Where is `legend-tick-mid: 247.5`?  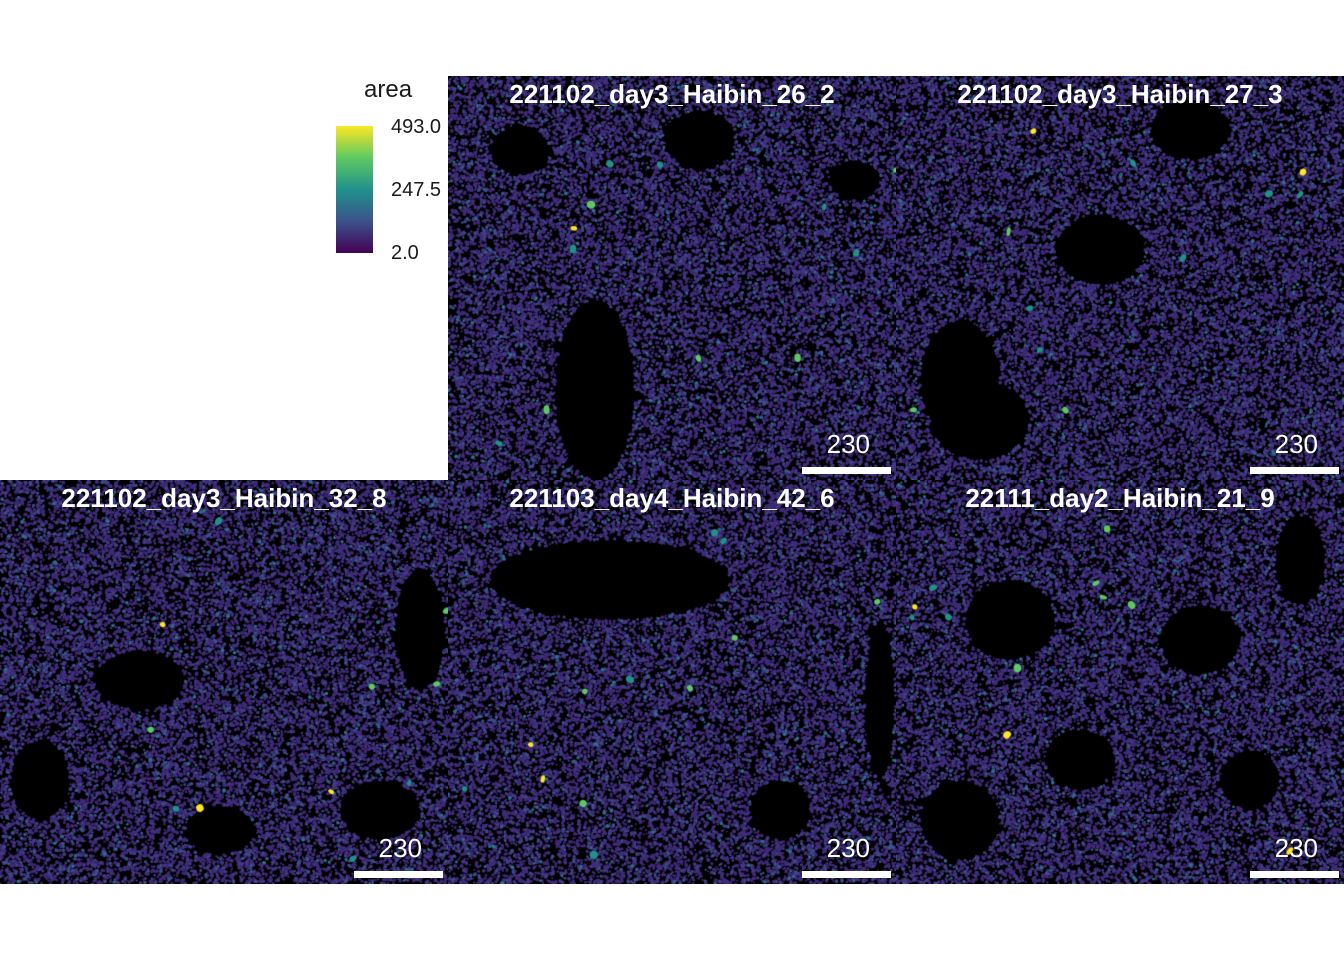
legend-tick-mid: 247.5 is located at coordinates (416, 190).